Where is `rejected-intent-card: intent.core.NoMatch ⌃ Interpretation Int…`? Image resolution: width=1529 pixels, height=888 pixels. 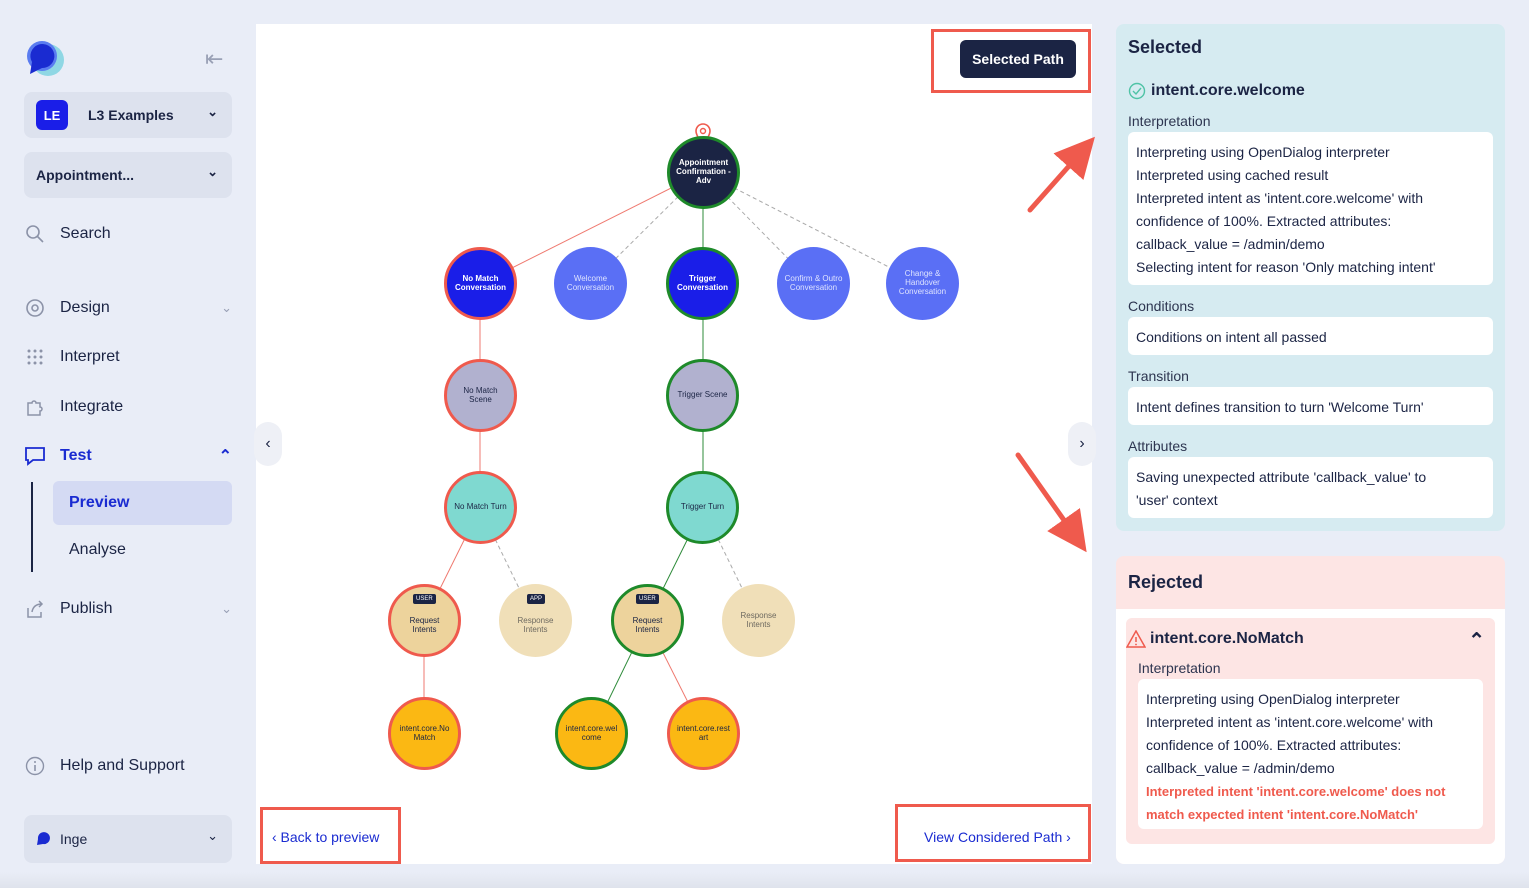
rejected-intent-card: intent.core.NoMatch ⌃ Interpretation Int… is located at coordinates (1310, 731).